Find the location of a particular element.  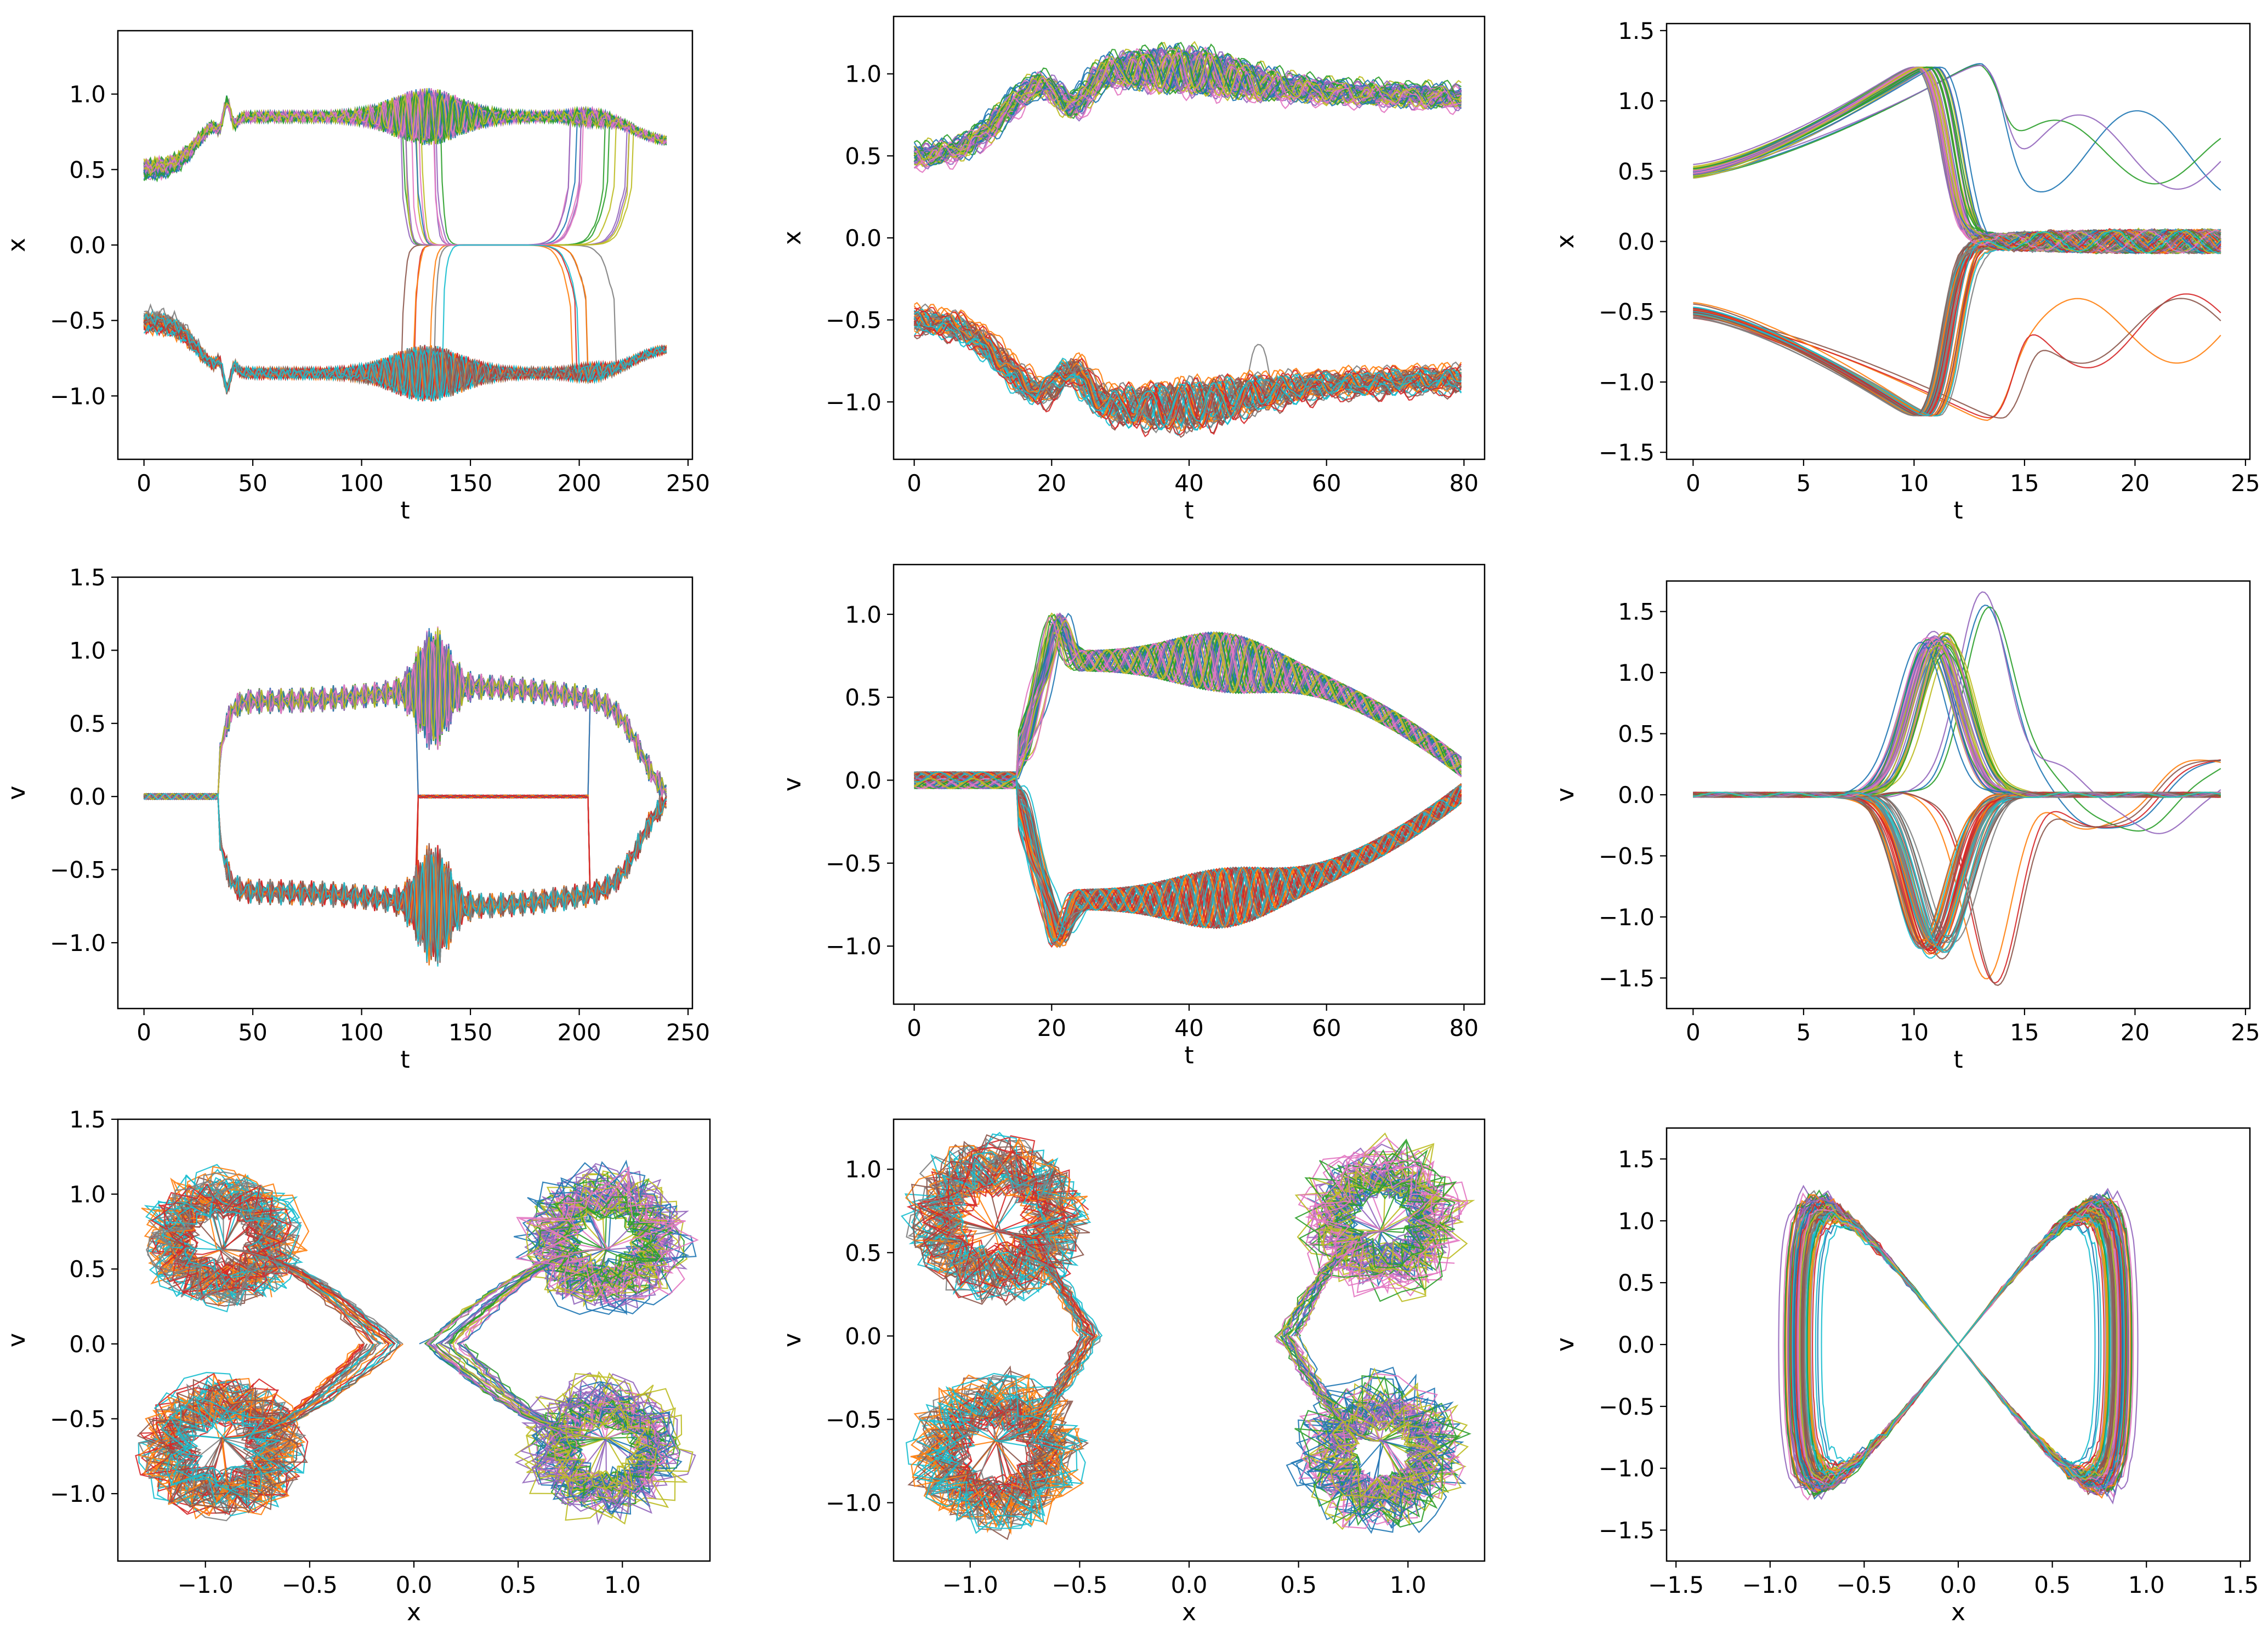

plot-frame is located at coordinates (405, 793).